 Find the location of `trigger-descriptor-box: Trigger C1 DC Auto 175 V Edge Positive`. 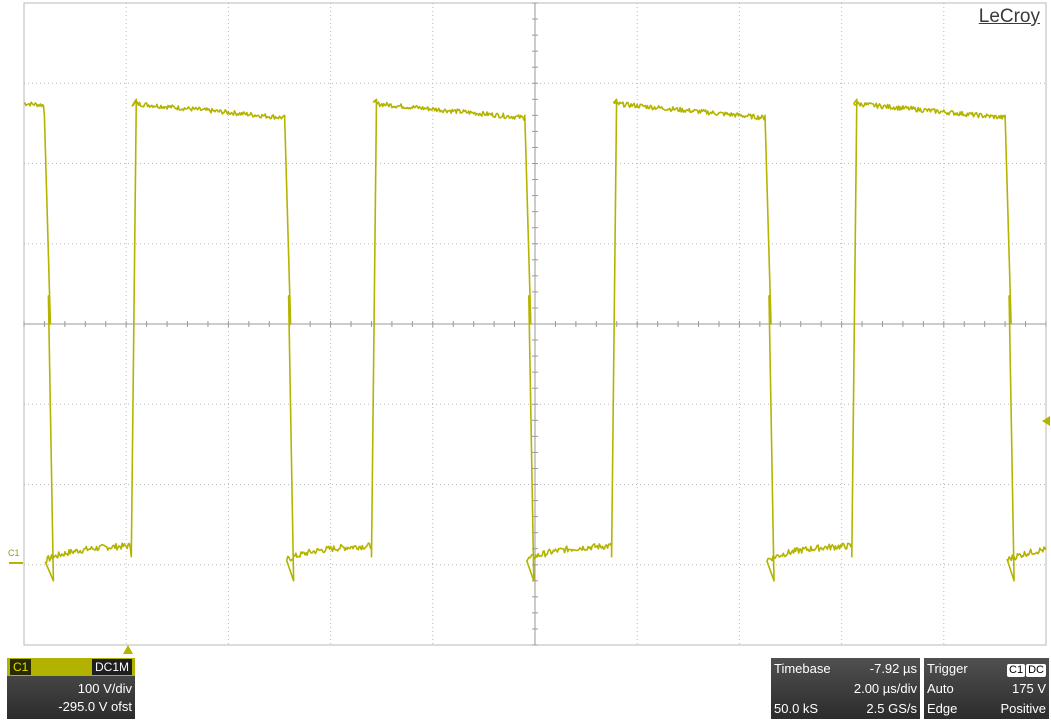

trigger-descriptor-box: Trigger C1 DC Auto 175 V Edge Positive is located at coordinates (986, 688).